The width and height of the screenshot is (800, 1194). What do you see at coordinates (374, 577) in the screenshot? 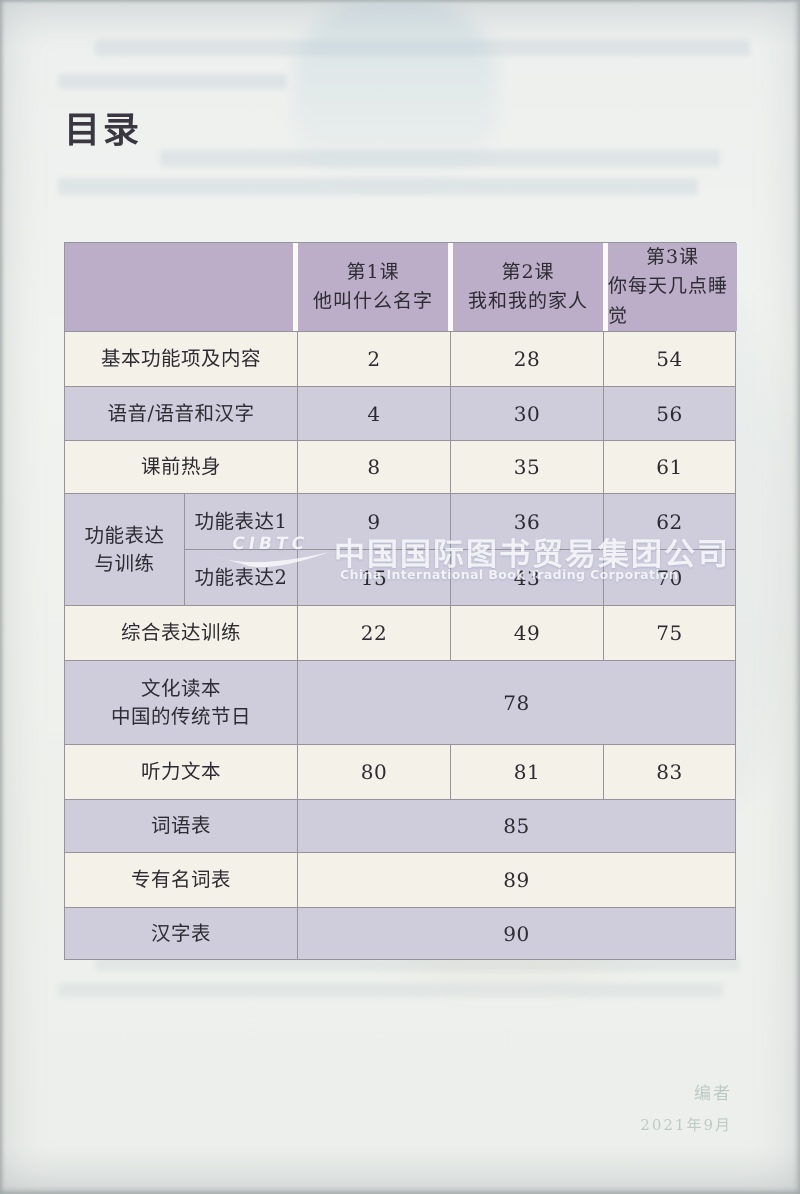
I see `page-number: 15` at bounding box center [374, 577].